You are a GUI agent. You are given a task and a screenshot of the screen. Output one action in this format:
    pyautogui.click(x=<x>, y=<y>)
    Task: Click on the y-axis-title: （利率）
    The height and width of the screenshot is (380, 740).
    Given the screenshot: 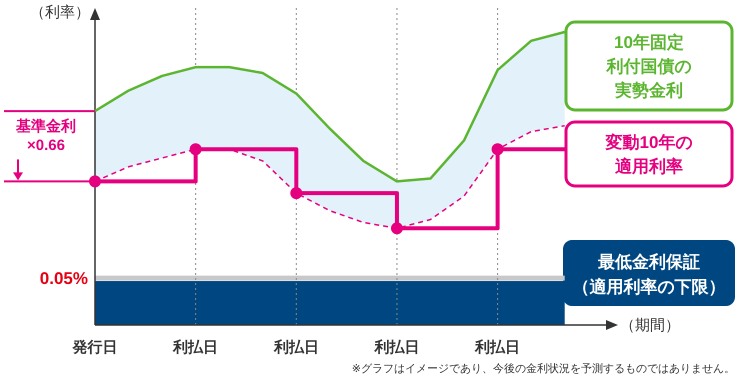 What is the action you would take?
    pyautogui.click(x=60, y=12)
    